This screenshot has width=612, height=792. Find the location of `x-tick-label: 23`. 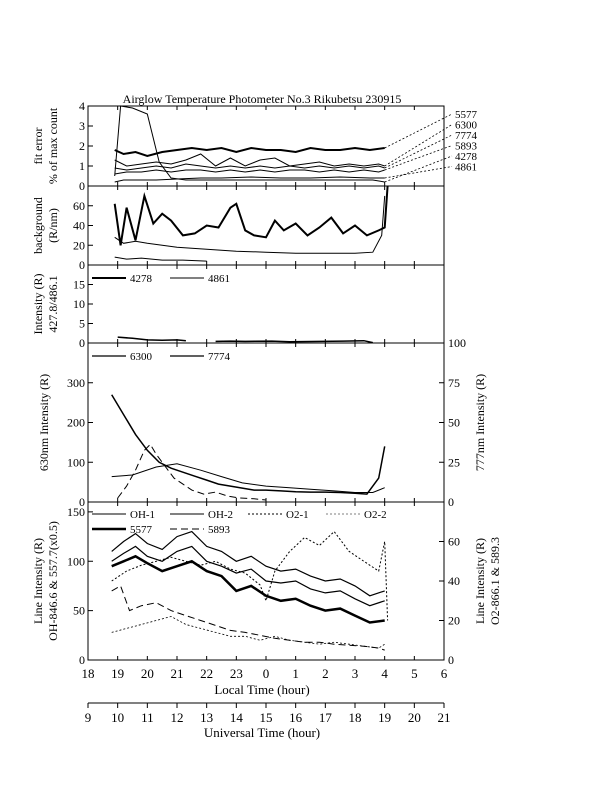

x-tick-label: 23 is located at coordinates (236, 673).